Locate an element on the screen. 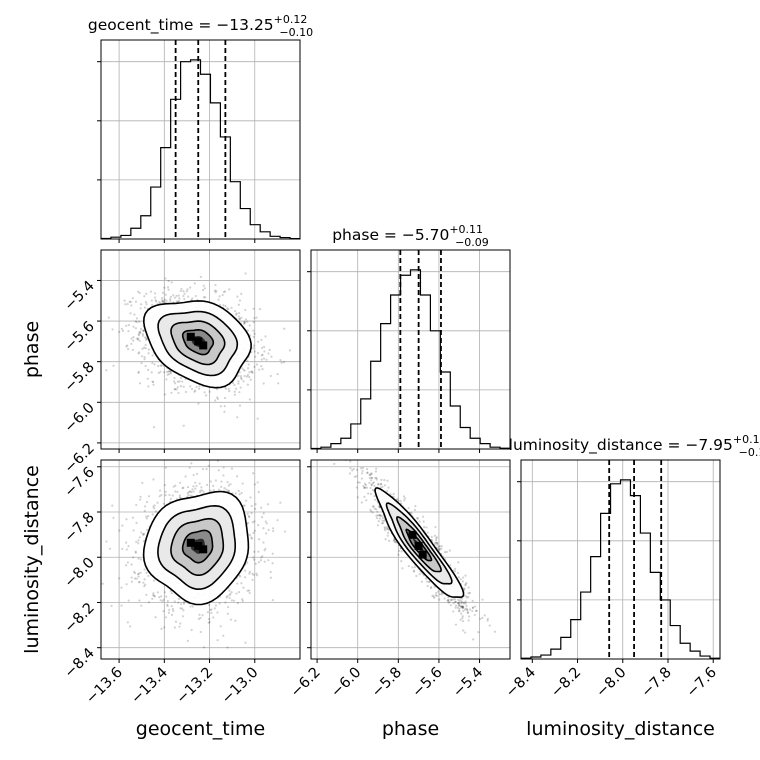 The image size is (760, 760). panel-frame is located at coordinates (410, 349).